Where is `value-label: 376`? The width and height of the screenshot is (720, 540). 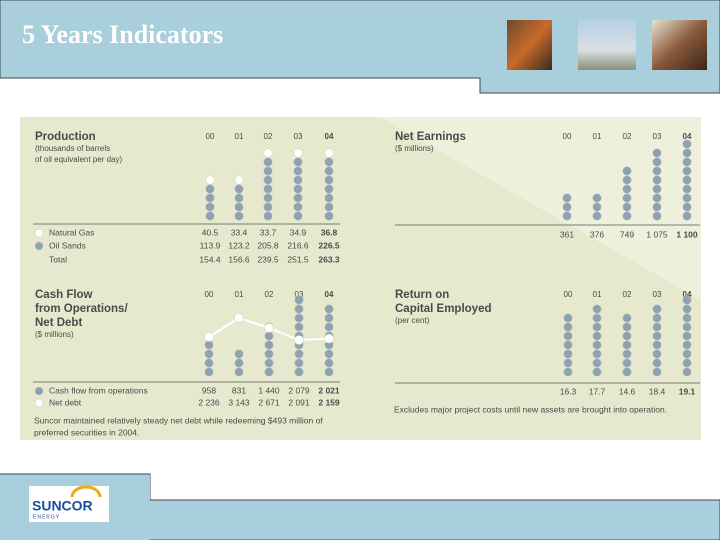
value-label: 376 is located at coordinates (597, 234).